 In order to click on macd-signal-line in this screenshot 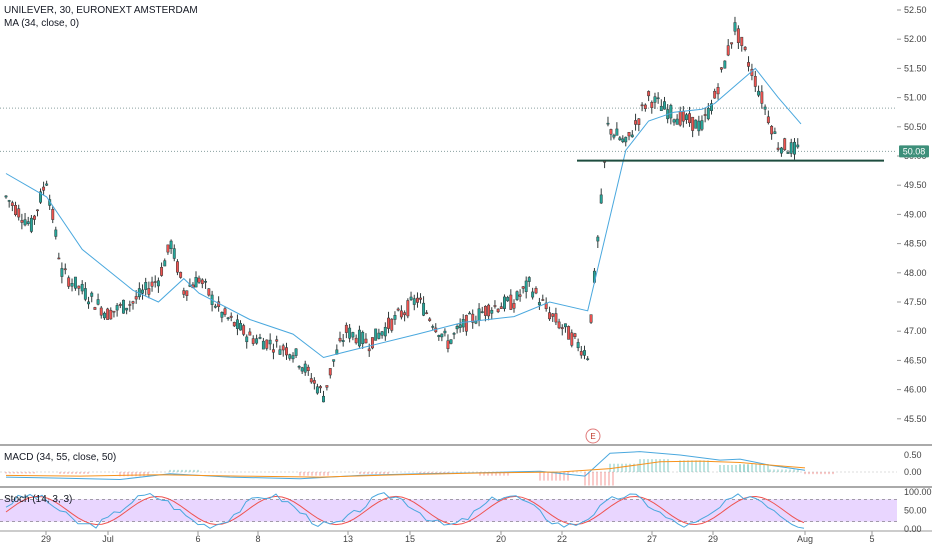, I will do `click(405, 469)`.